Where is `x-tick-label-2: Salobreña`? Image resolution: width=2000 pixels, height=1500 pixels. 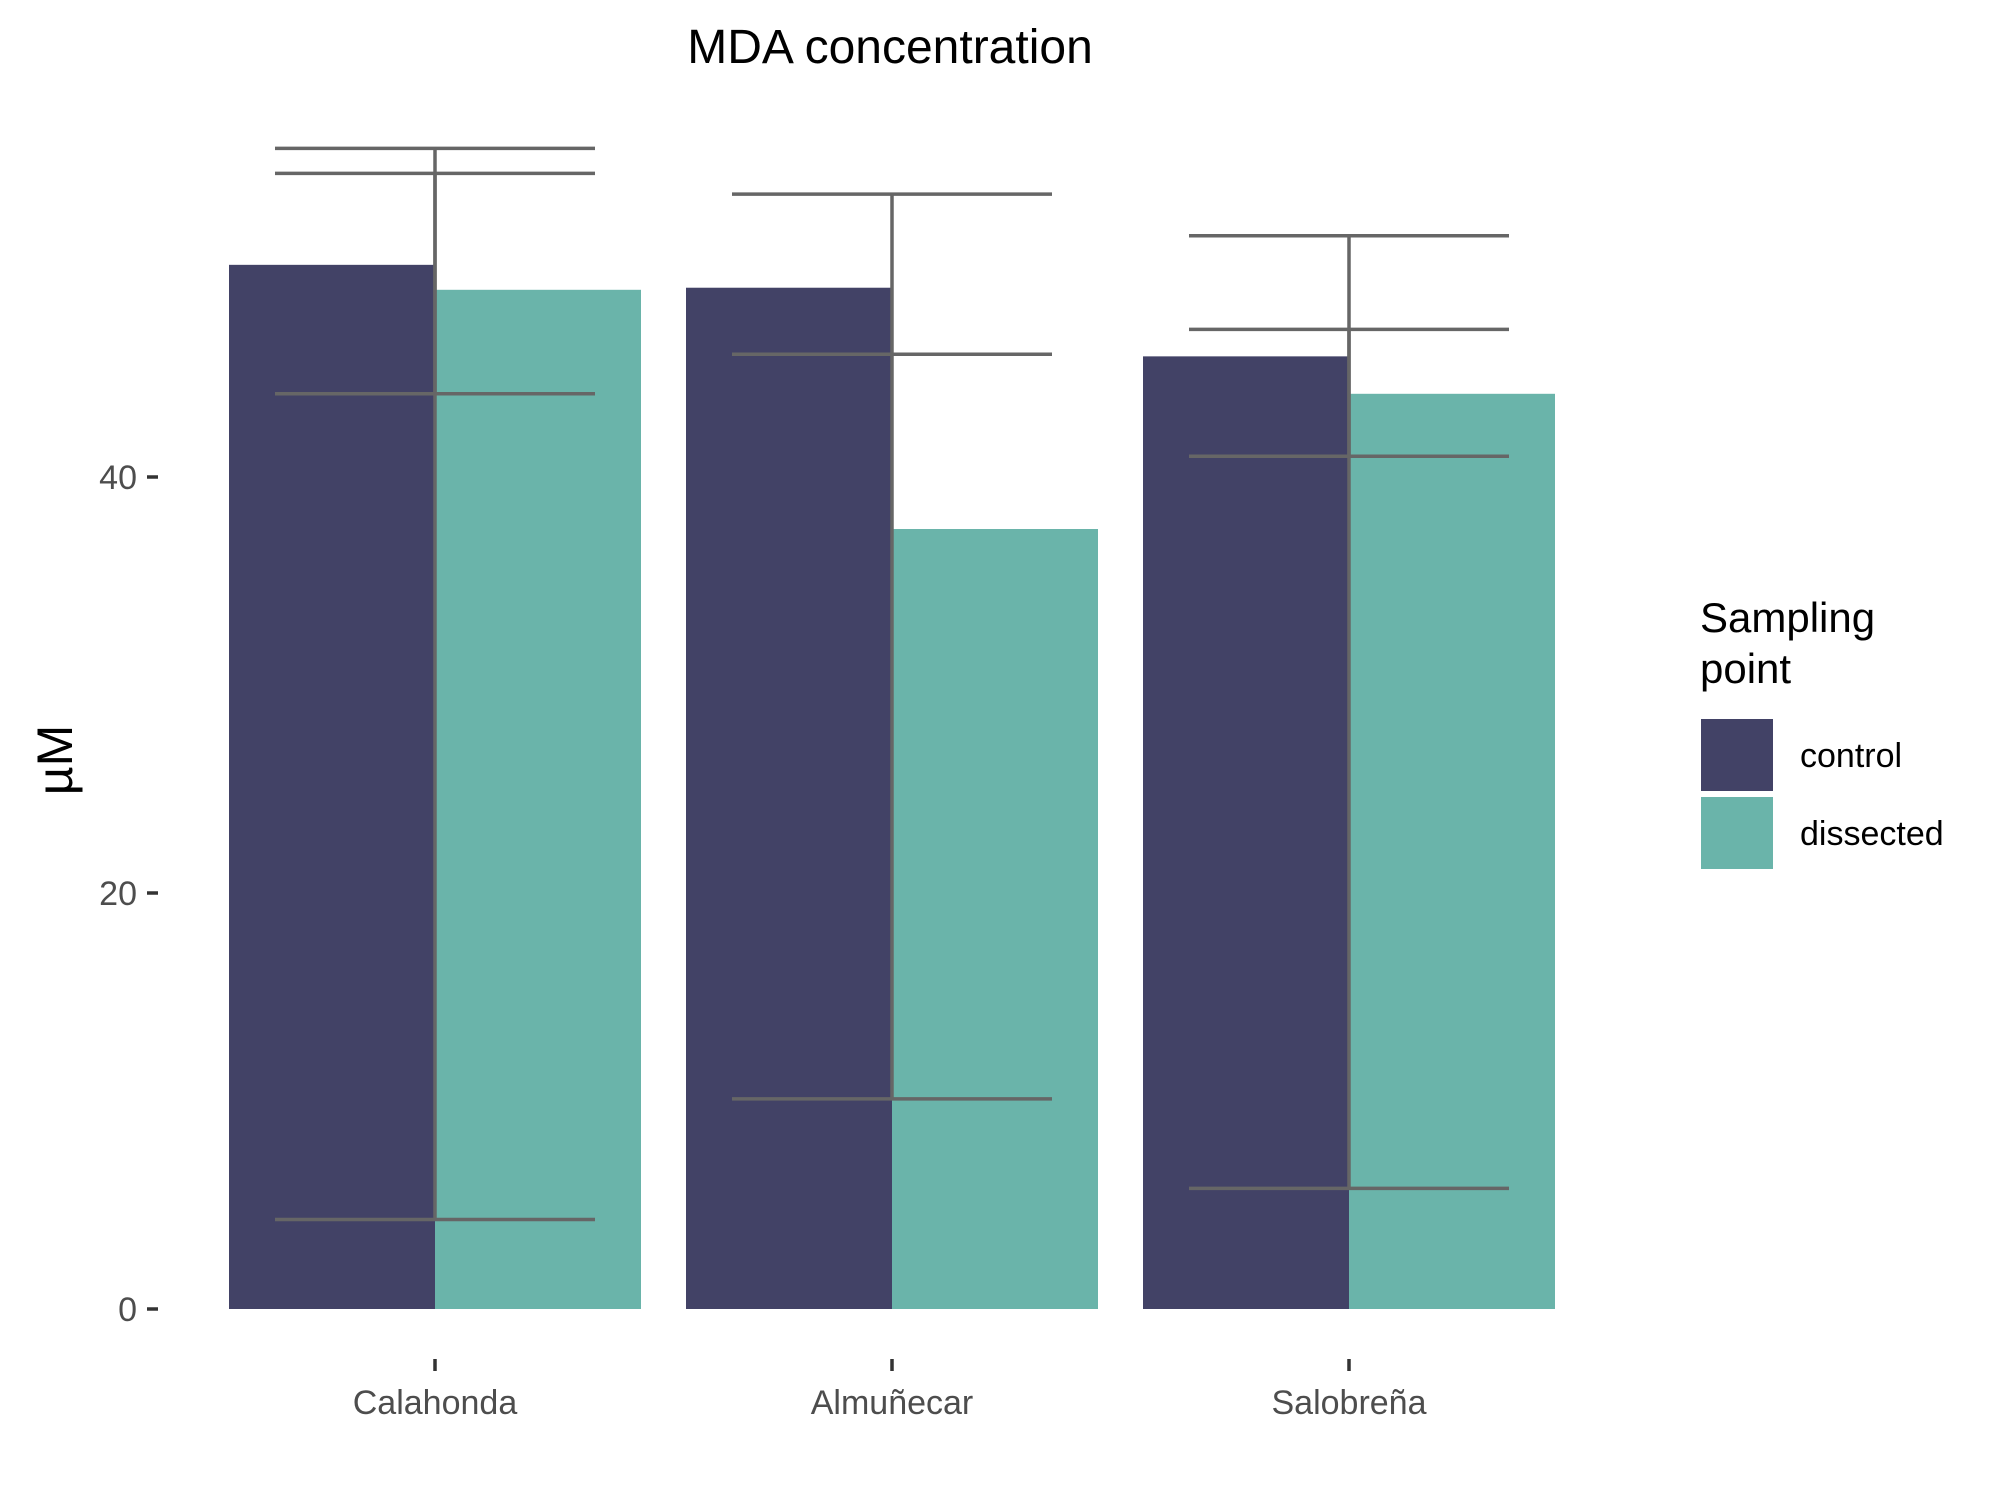
x-tick-label-2: Salobreña is located at coordinates (1348, 1403).